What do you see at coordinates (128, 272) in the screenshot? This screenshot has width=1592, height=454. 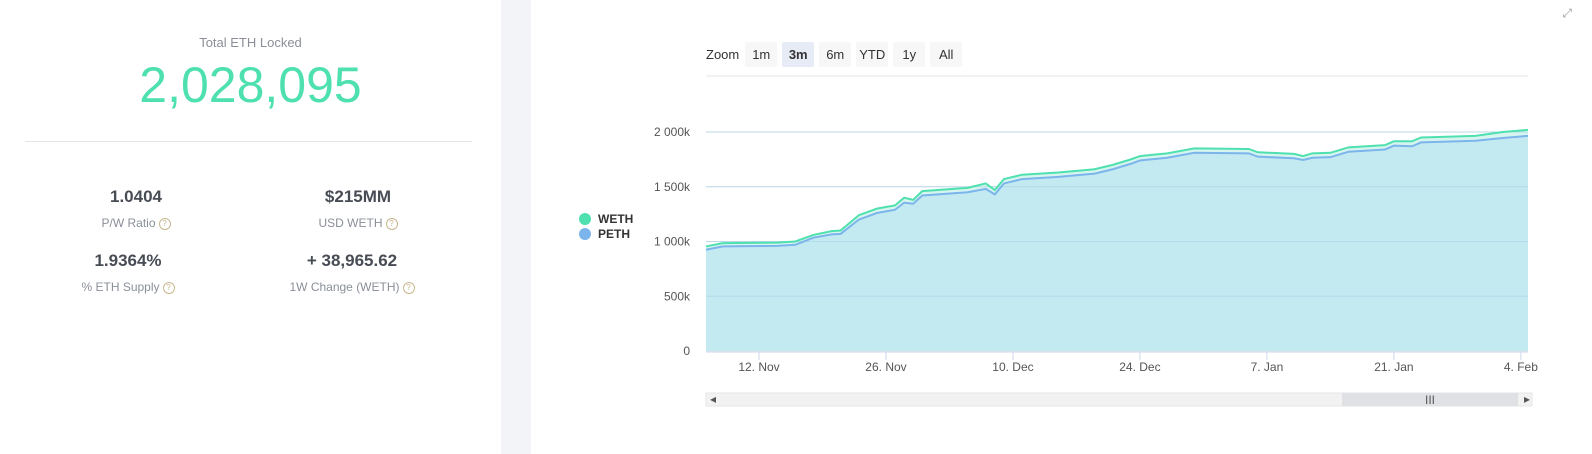 I see `stat-eth-supply: 1.9364% % ETH Supply?` at bounding box center [128, 272].